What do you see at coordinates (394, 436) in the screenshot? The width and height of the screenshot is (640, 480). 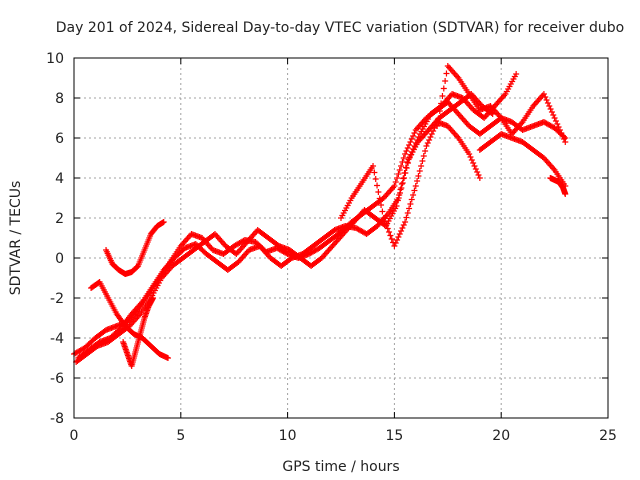 I see `x-tick-label: 15` at bounding box center [394, 436].